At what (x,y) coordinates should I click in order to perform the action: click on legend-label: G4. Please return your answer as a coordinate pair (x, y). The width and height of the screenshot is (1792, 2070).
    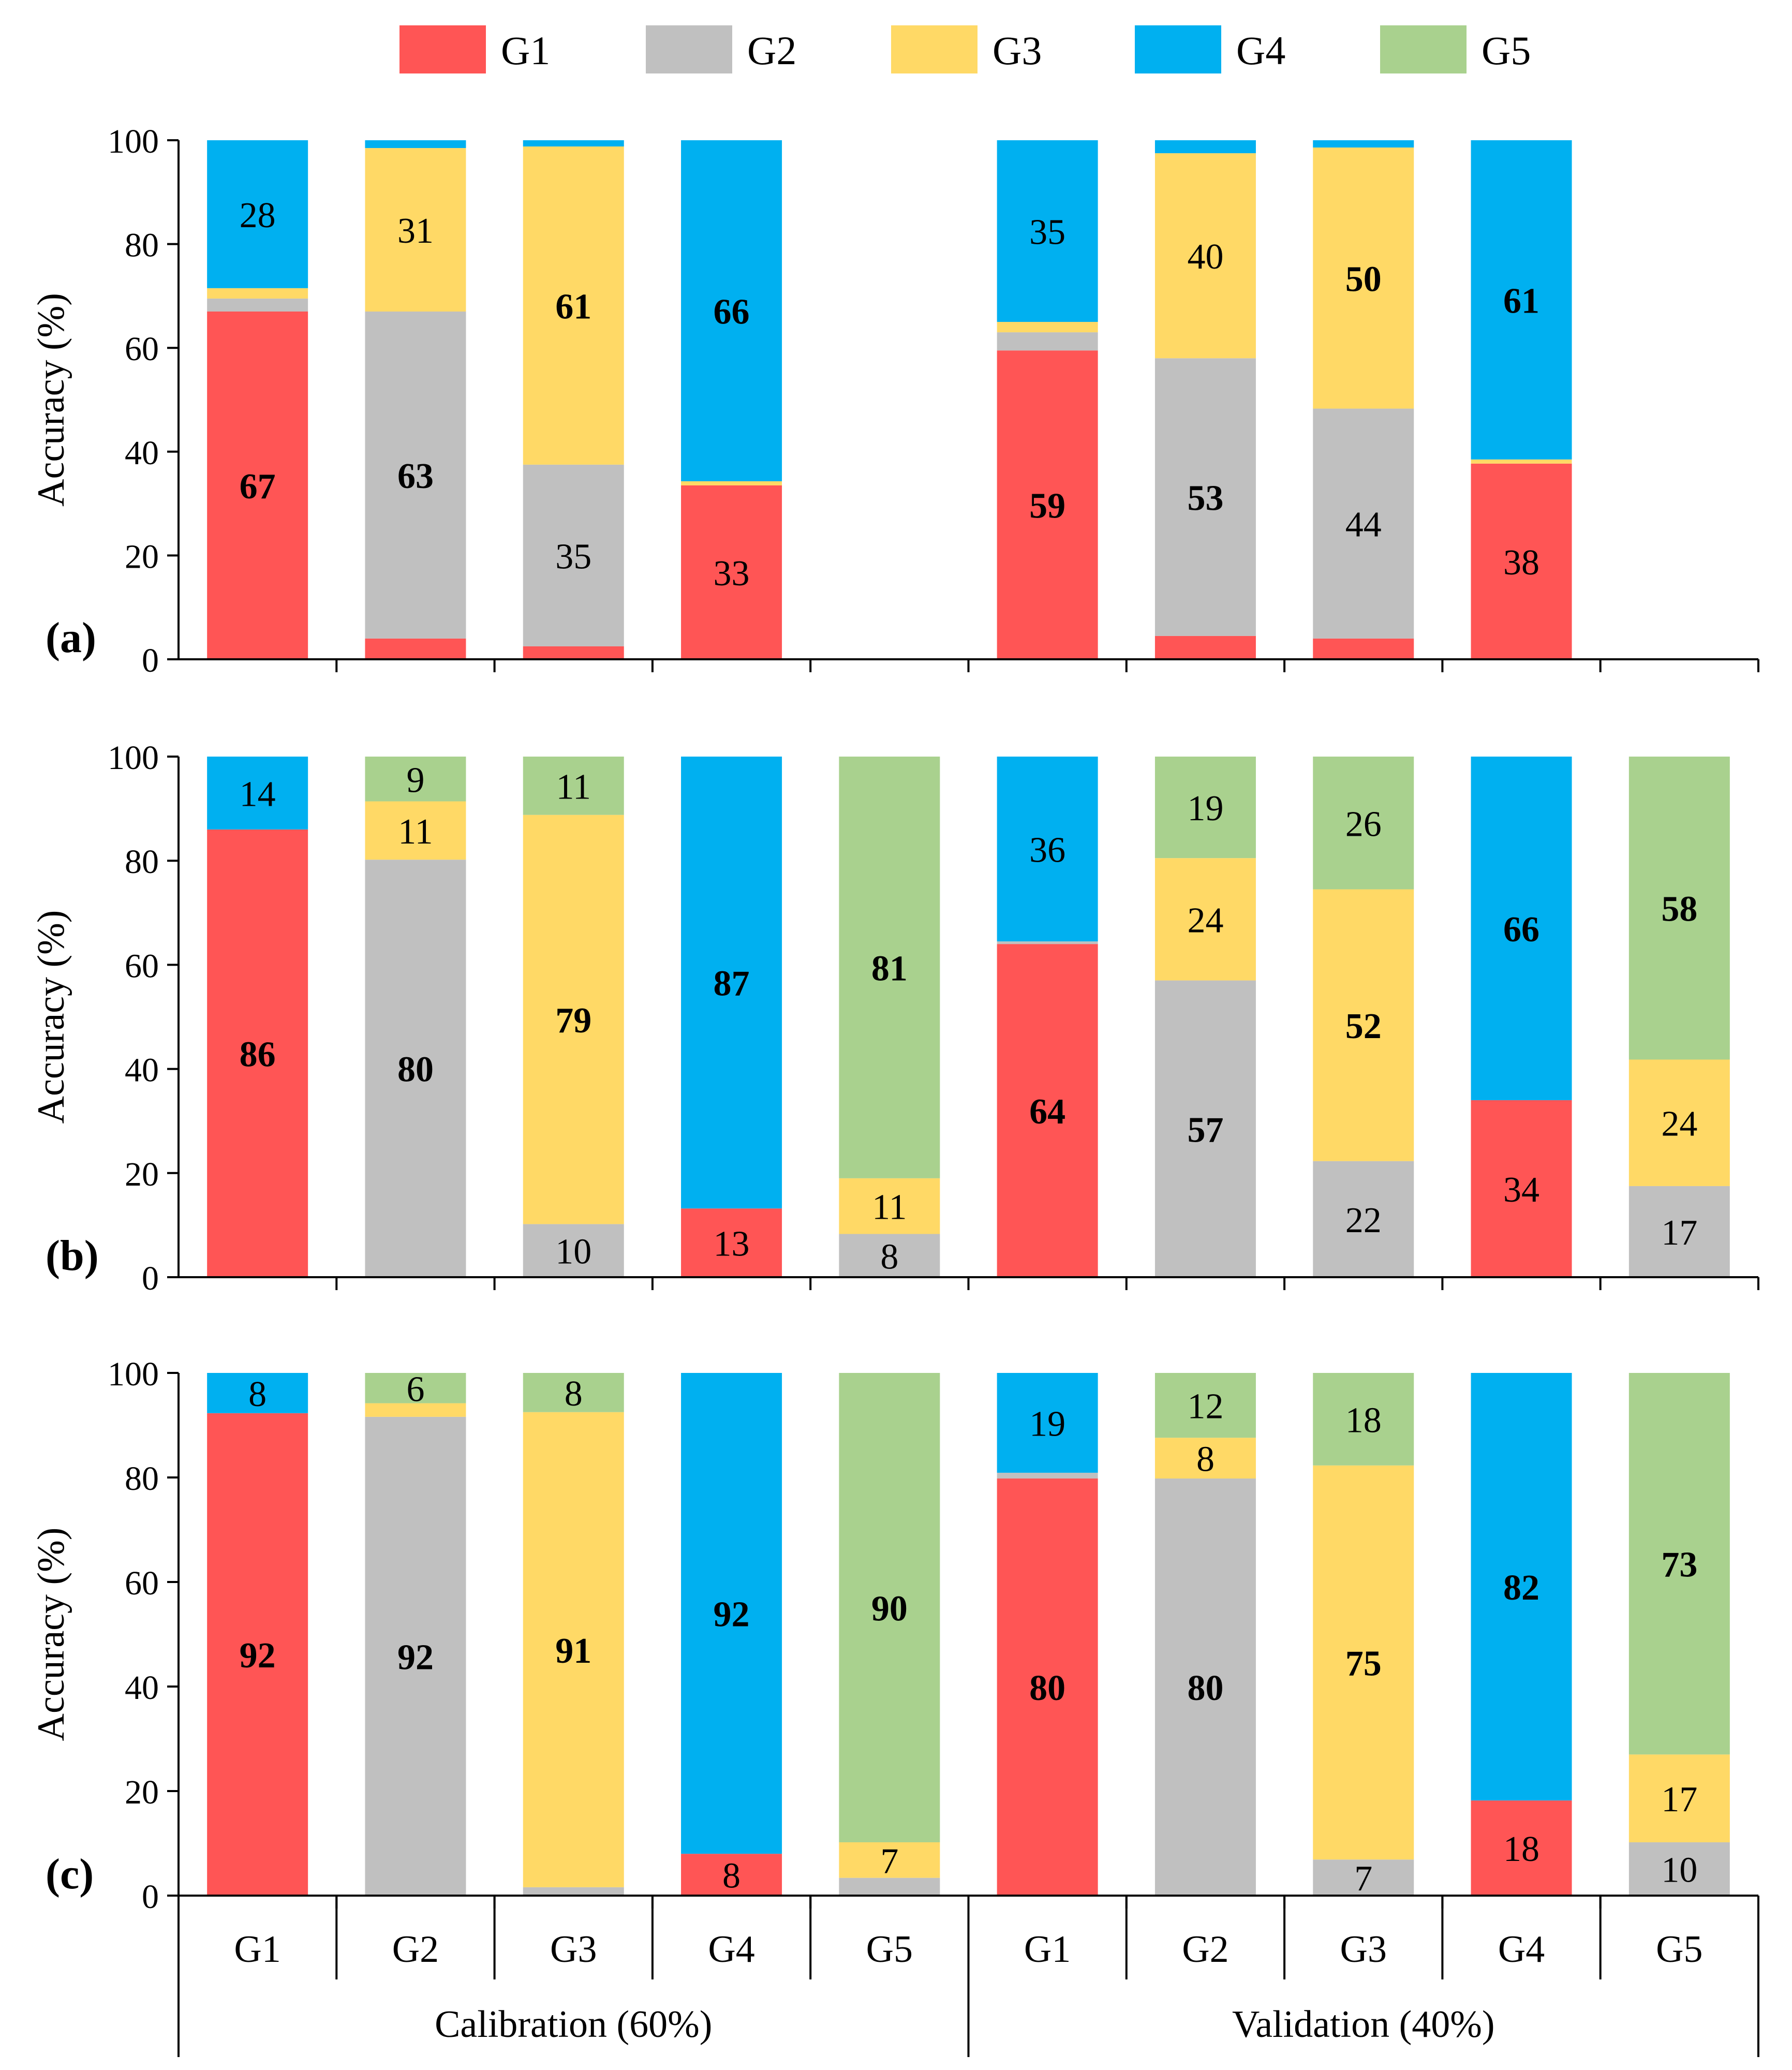
    Looking at the image, I should click on (1261, 50).